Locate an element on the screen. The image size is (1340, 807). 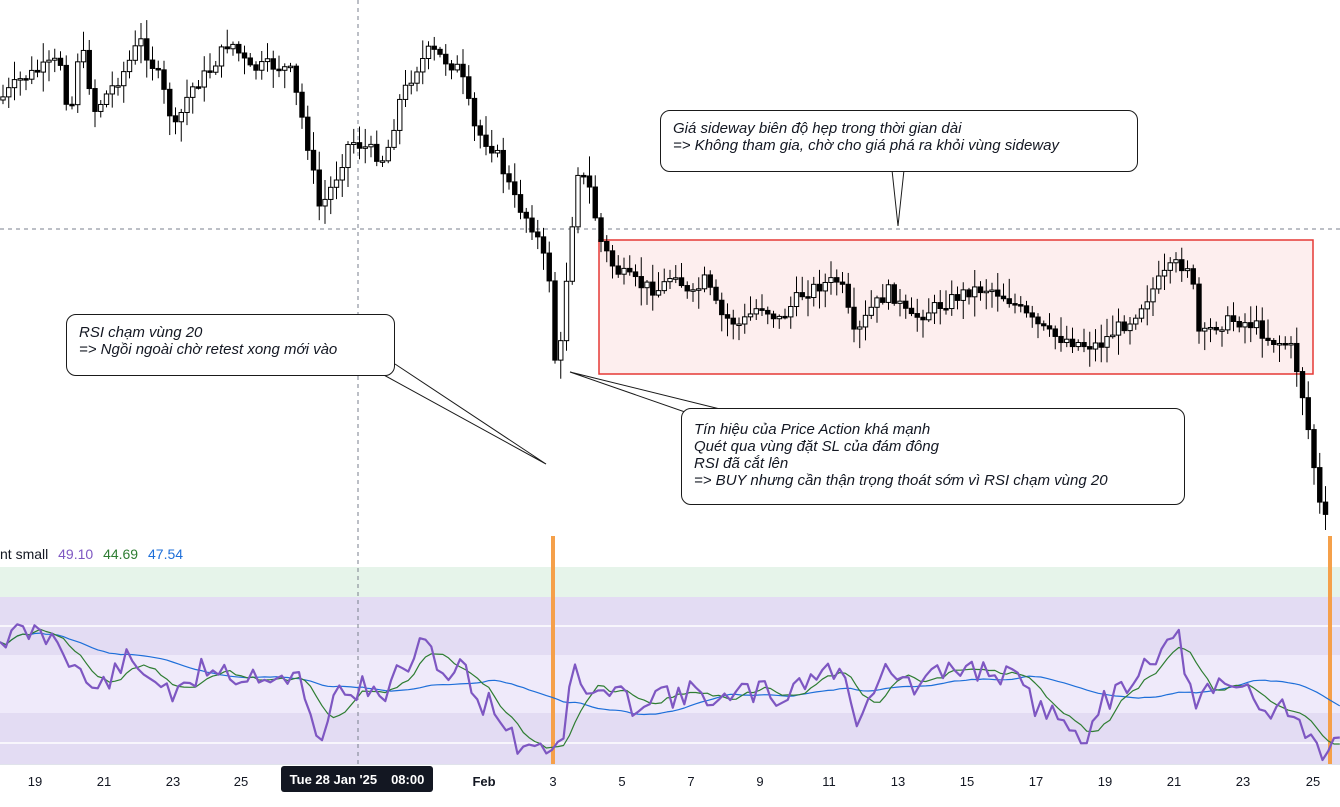
pa-callout-line: Quét qua vùng đặt SL của đám đông is located at coordinates (816, 446).